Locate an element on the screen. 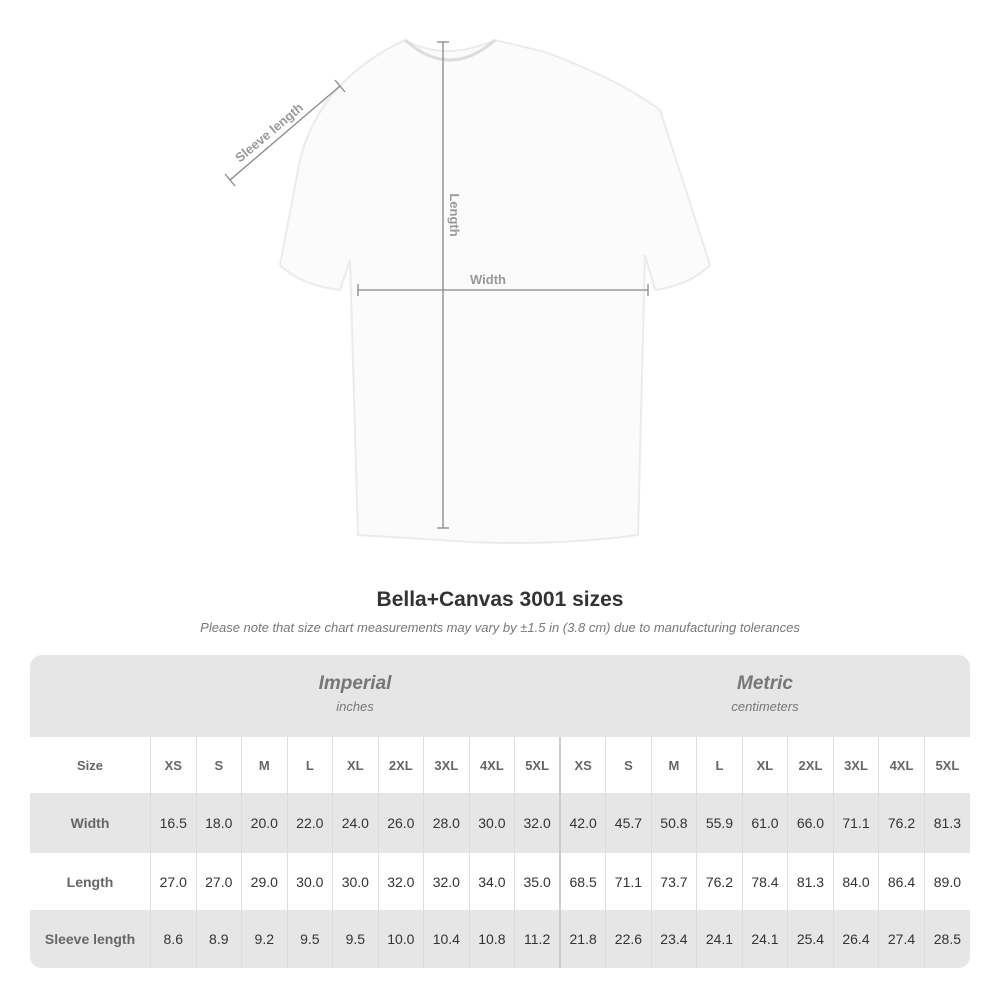 This screenshot has height=1000, width=1000. metric-cell: 86.4 is located at coordinates (901, 881).